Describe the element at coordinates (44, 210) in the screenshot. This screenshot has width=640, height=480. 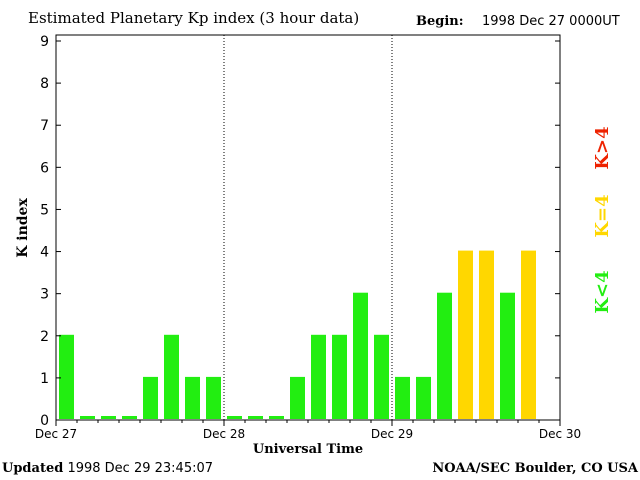
I see `y-tick-label: 5` at that location.